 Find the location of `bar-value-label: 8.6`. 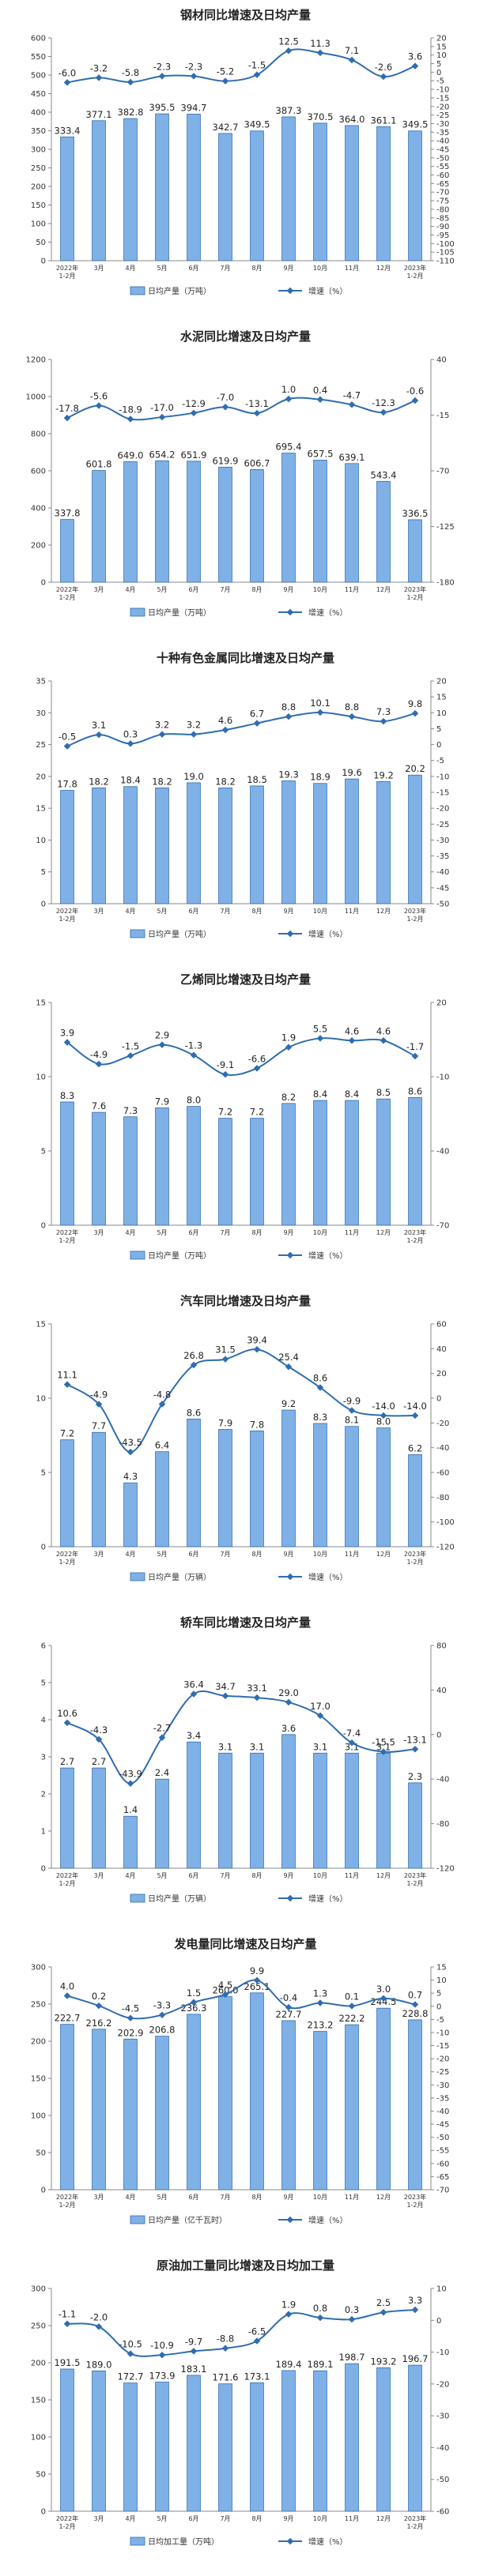

bar-value-label: 8.6 is located at coordinates (194, 1413).